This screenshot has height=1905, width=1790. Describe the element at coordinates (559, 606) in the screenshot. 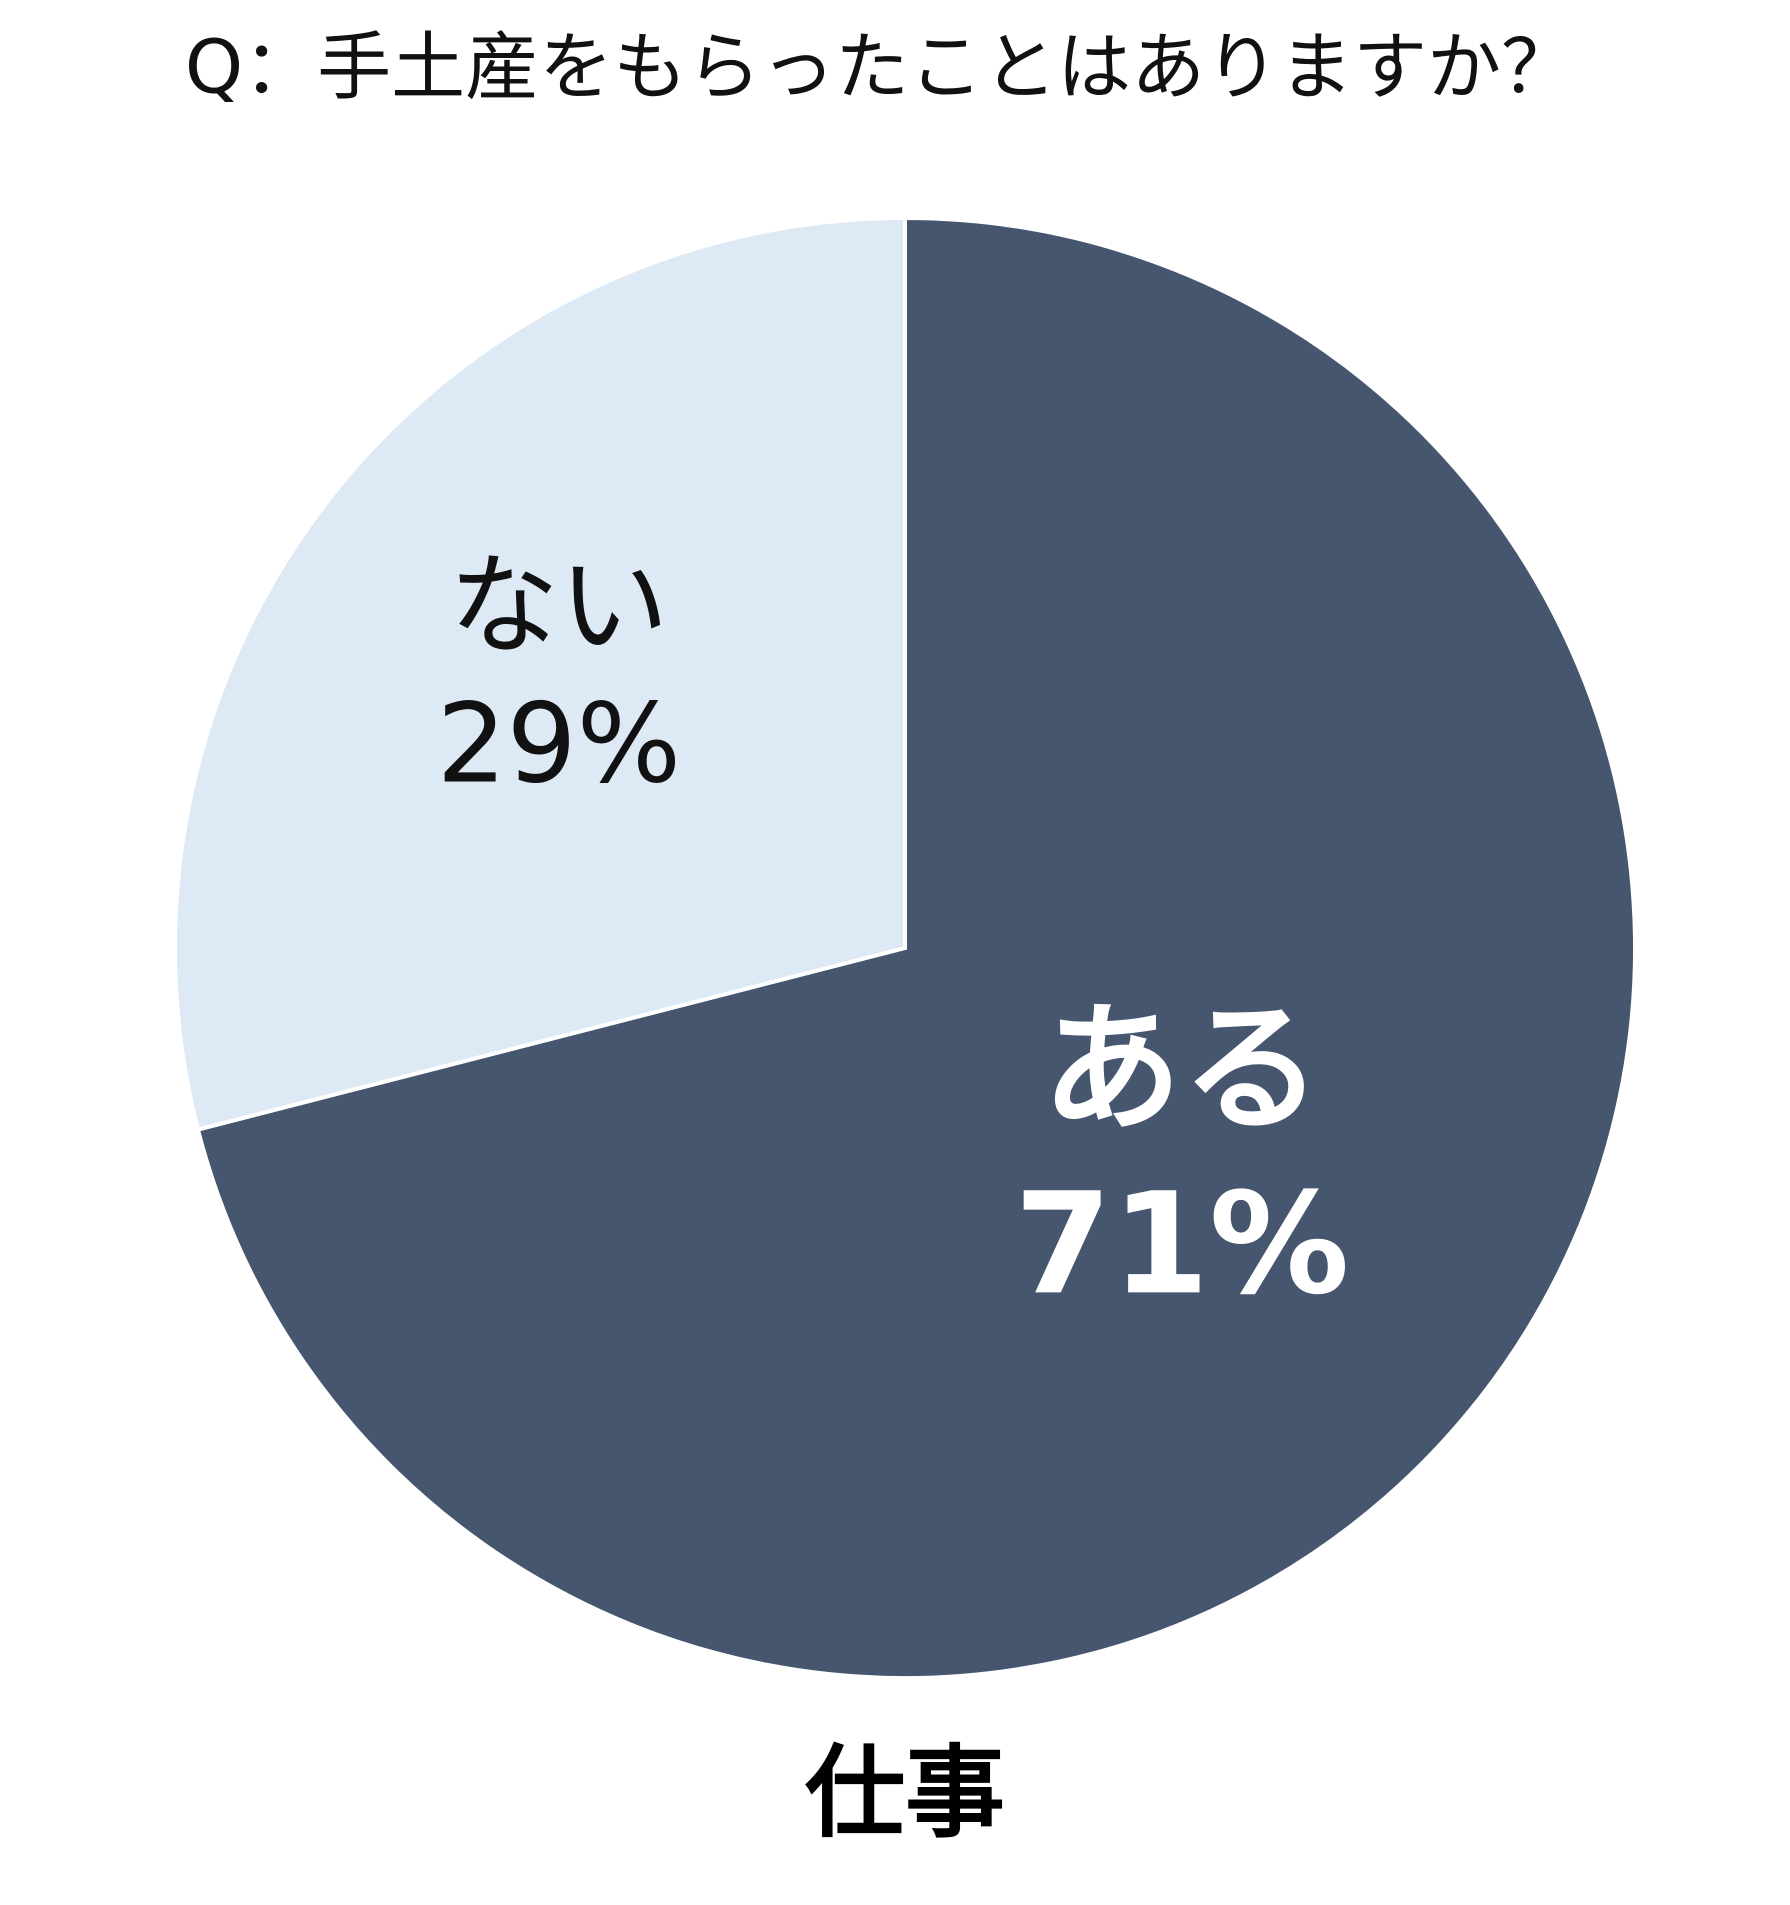

I see `slice-category-label: ない` at that location.